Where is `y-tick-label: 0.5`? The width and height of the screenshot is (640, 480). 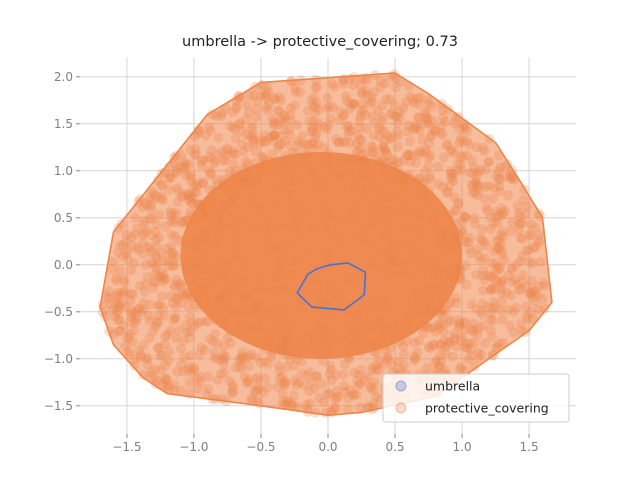 y-tick-label: 0.5 is located at coordinates (63, 218).